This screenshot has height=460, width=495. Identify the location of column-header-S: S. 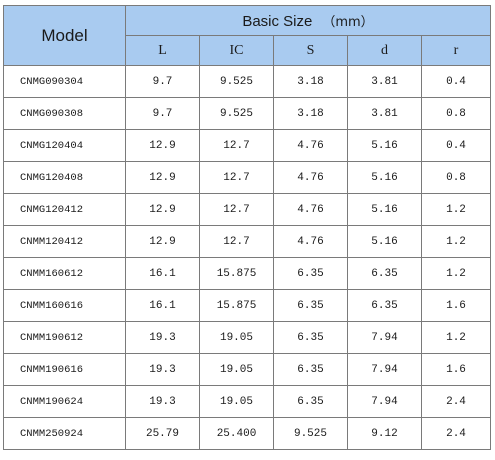
(310, 50).